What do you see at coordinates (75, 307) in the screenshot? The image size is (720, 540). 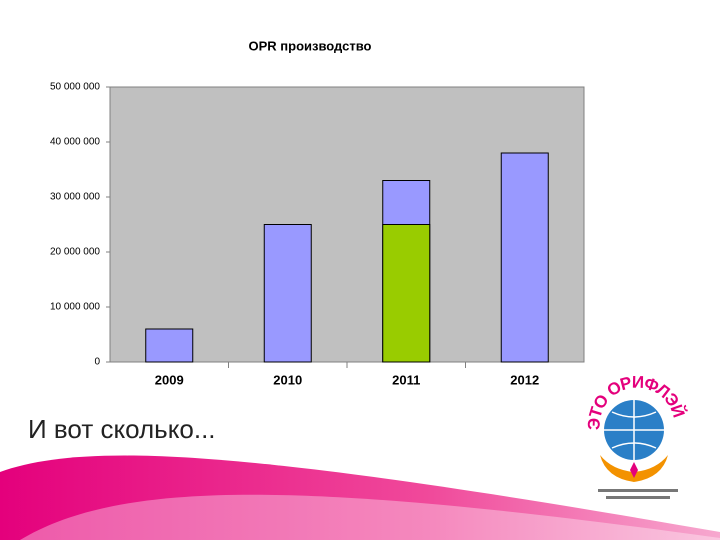 I see `y-tick-label: 10 000 000` at bounding box center [75, 307].